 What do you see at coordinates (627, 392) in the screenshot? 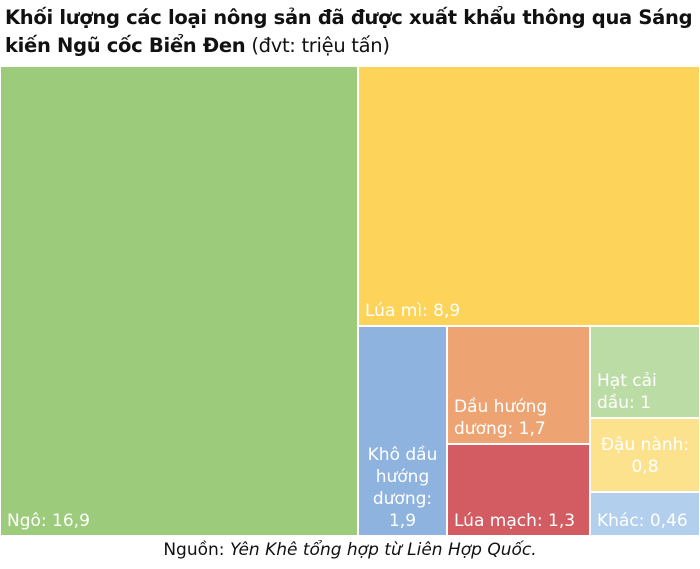
I see `tile-label-hat-cai-dau: Hạt cải dầu: 1` at bounding box center [627, 392].